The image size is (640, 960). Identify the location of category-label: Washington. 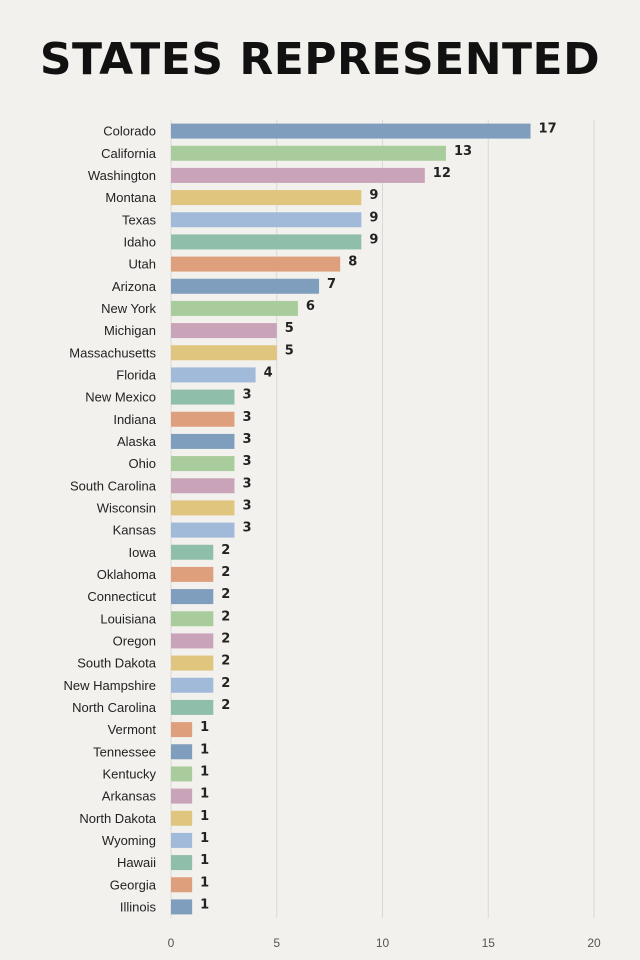
(122, 175).